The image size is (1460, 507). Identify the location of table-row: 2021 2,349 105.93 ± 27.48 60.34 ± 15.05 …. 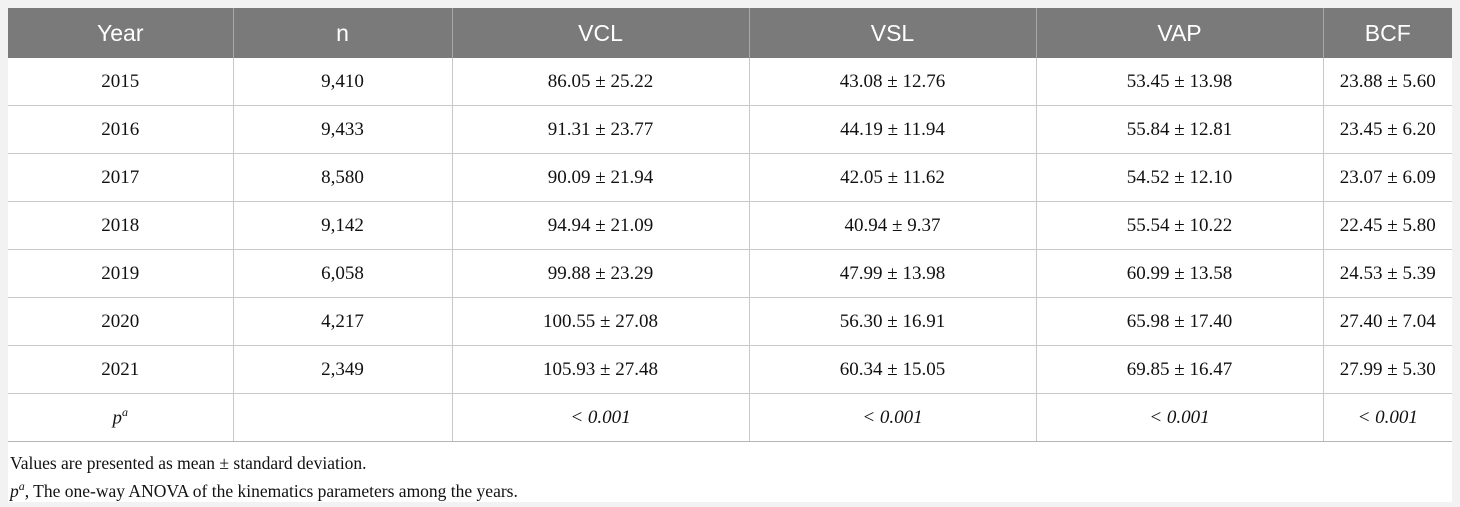
(730, 369).